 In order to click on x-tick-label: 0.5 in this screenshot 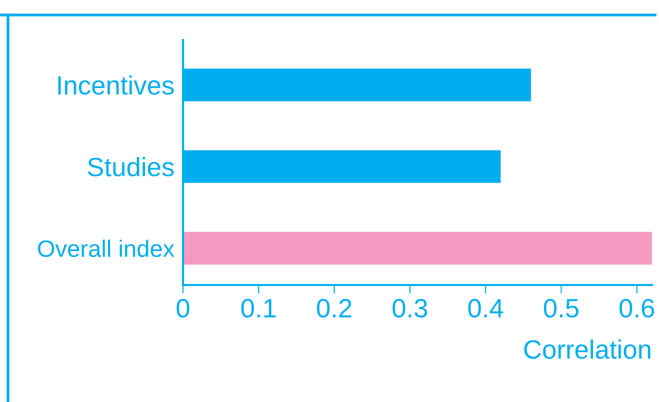, I will do `click(561, 308)`.